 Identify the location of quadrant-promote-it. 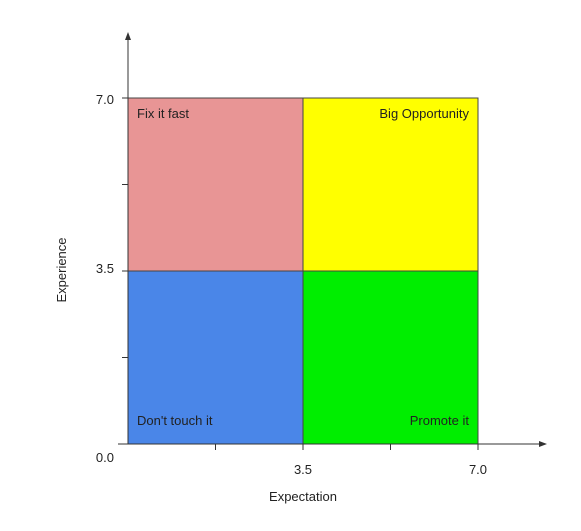
(390, 357).